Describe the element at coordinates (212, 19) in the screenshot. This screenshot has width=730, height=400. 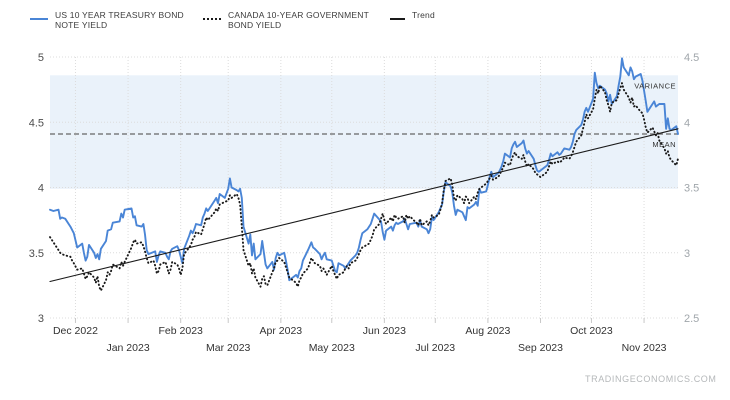
I see `canada-line-swatch` at that location.